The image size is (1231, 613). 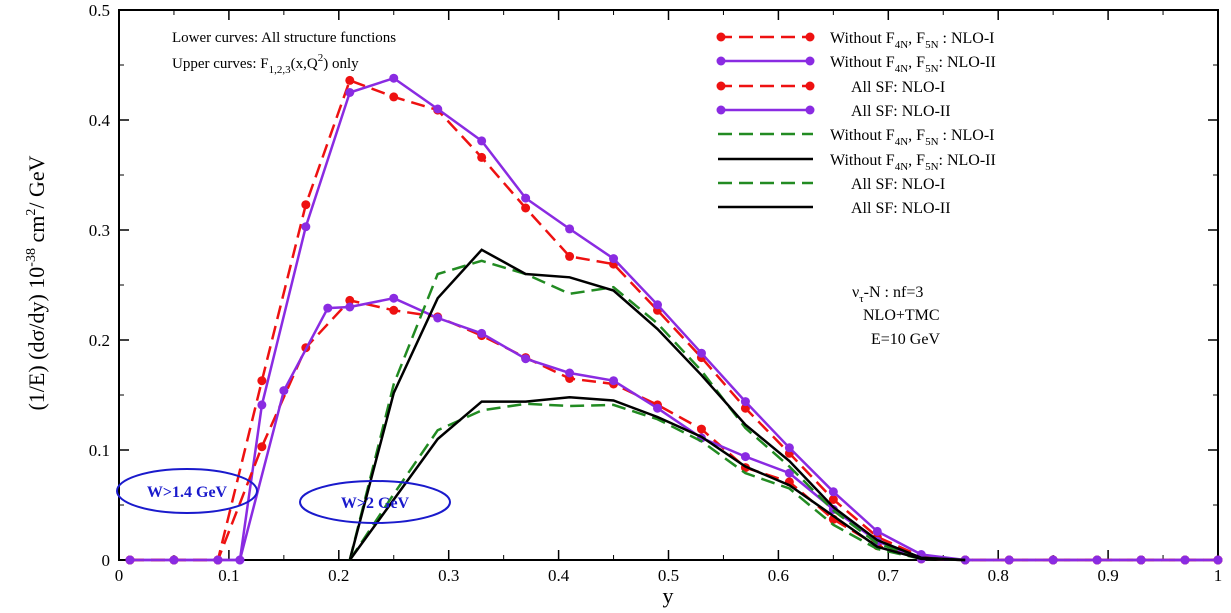 What do you see at coordinates (668, 575) in the screenshot?
I see `x-tick-label: 0.5` at bounding box center [668, 575].